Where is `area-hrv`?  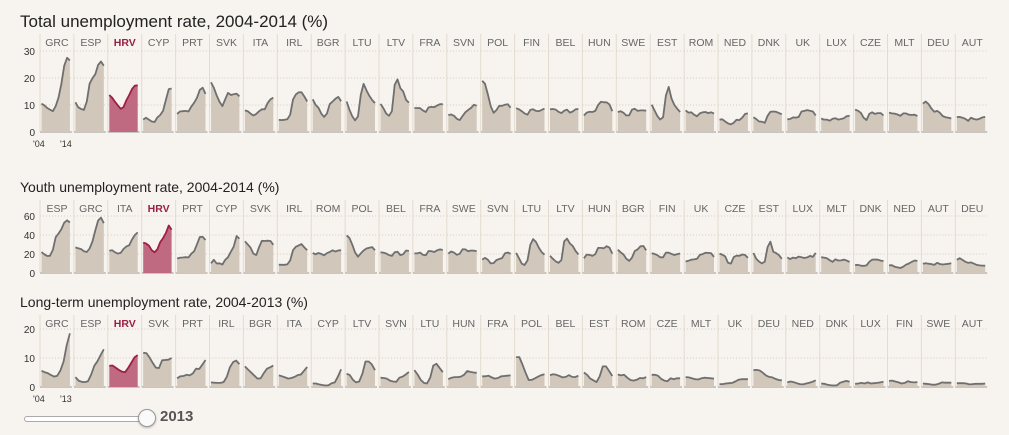 area-hrv is located at coordinates (123, 371).